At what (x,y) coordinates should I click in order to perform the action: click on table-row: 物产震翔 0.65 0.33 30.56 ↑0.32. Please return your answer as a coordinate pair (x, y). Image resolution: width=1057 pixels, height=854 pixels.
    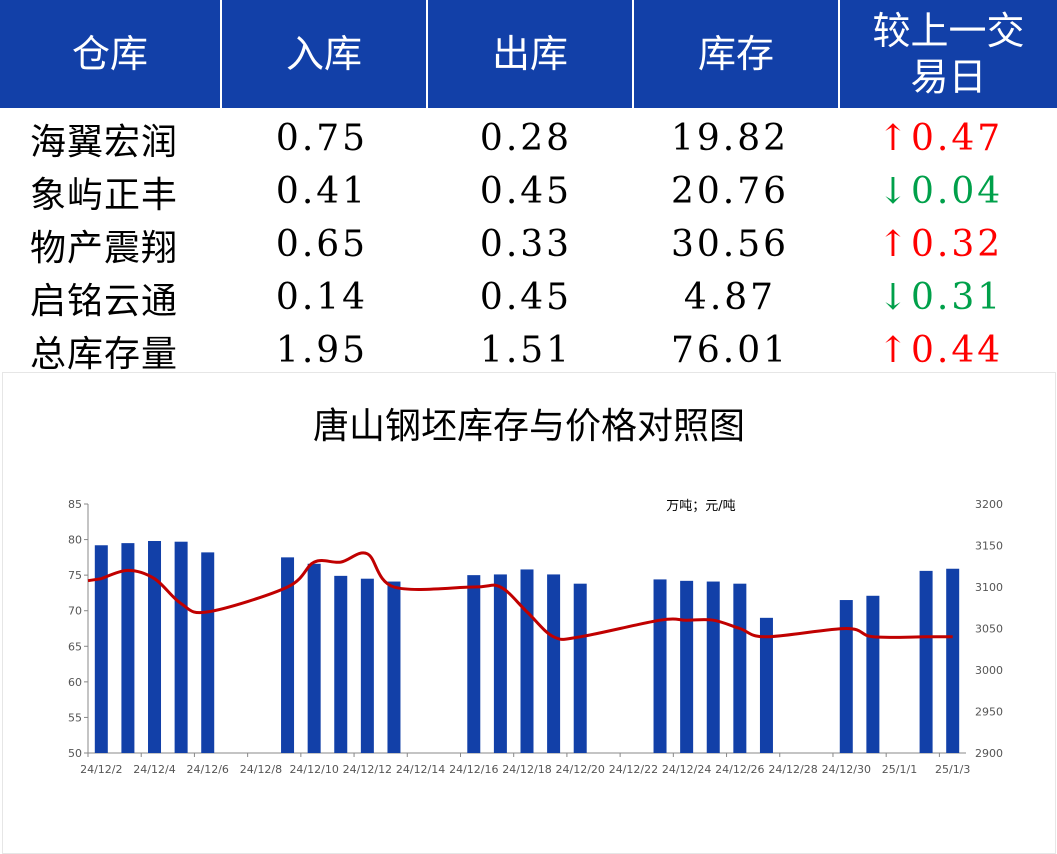
    Looking at the image, I should click on (528, 244).